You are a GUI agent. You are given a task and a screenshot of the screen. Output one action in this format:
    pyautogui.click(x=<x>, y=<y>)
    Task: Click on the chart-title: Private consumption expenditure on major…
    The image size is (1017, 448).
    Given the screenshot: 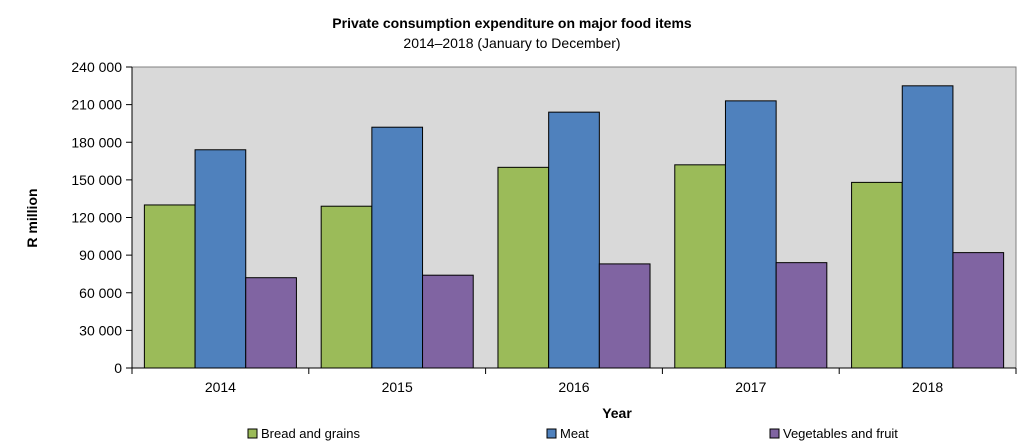 What is the action you would take?
    pyautogui.click(x=512, y=23)
    